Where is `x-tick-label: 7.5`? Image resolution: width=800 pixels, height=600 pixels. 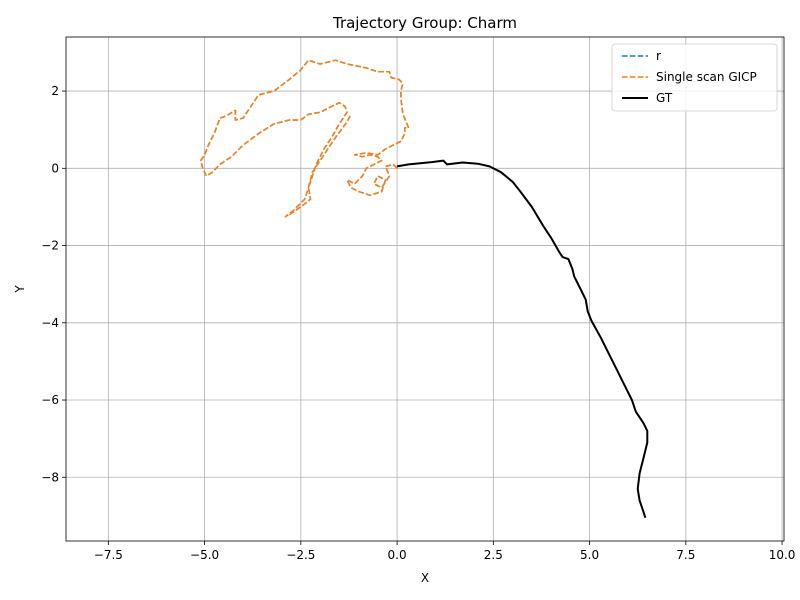
x-tick-label: 7.5 is located at coordinates (685, 555).